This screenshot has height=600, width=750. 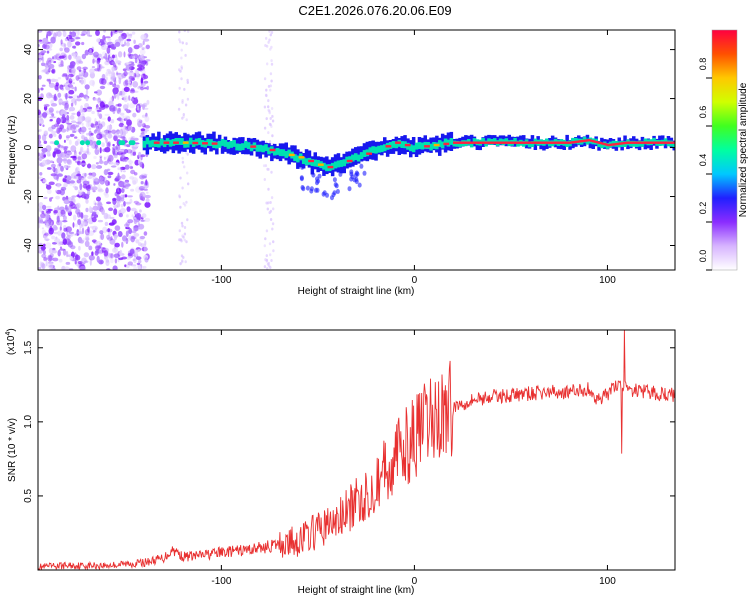 I want to click on y-tick-label: 0.5, so click(x=28, y=496).